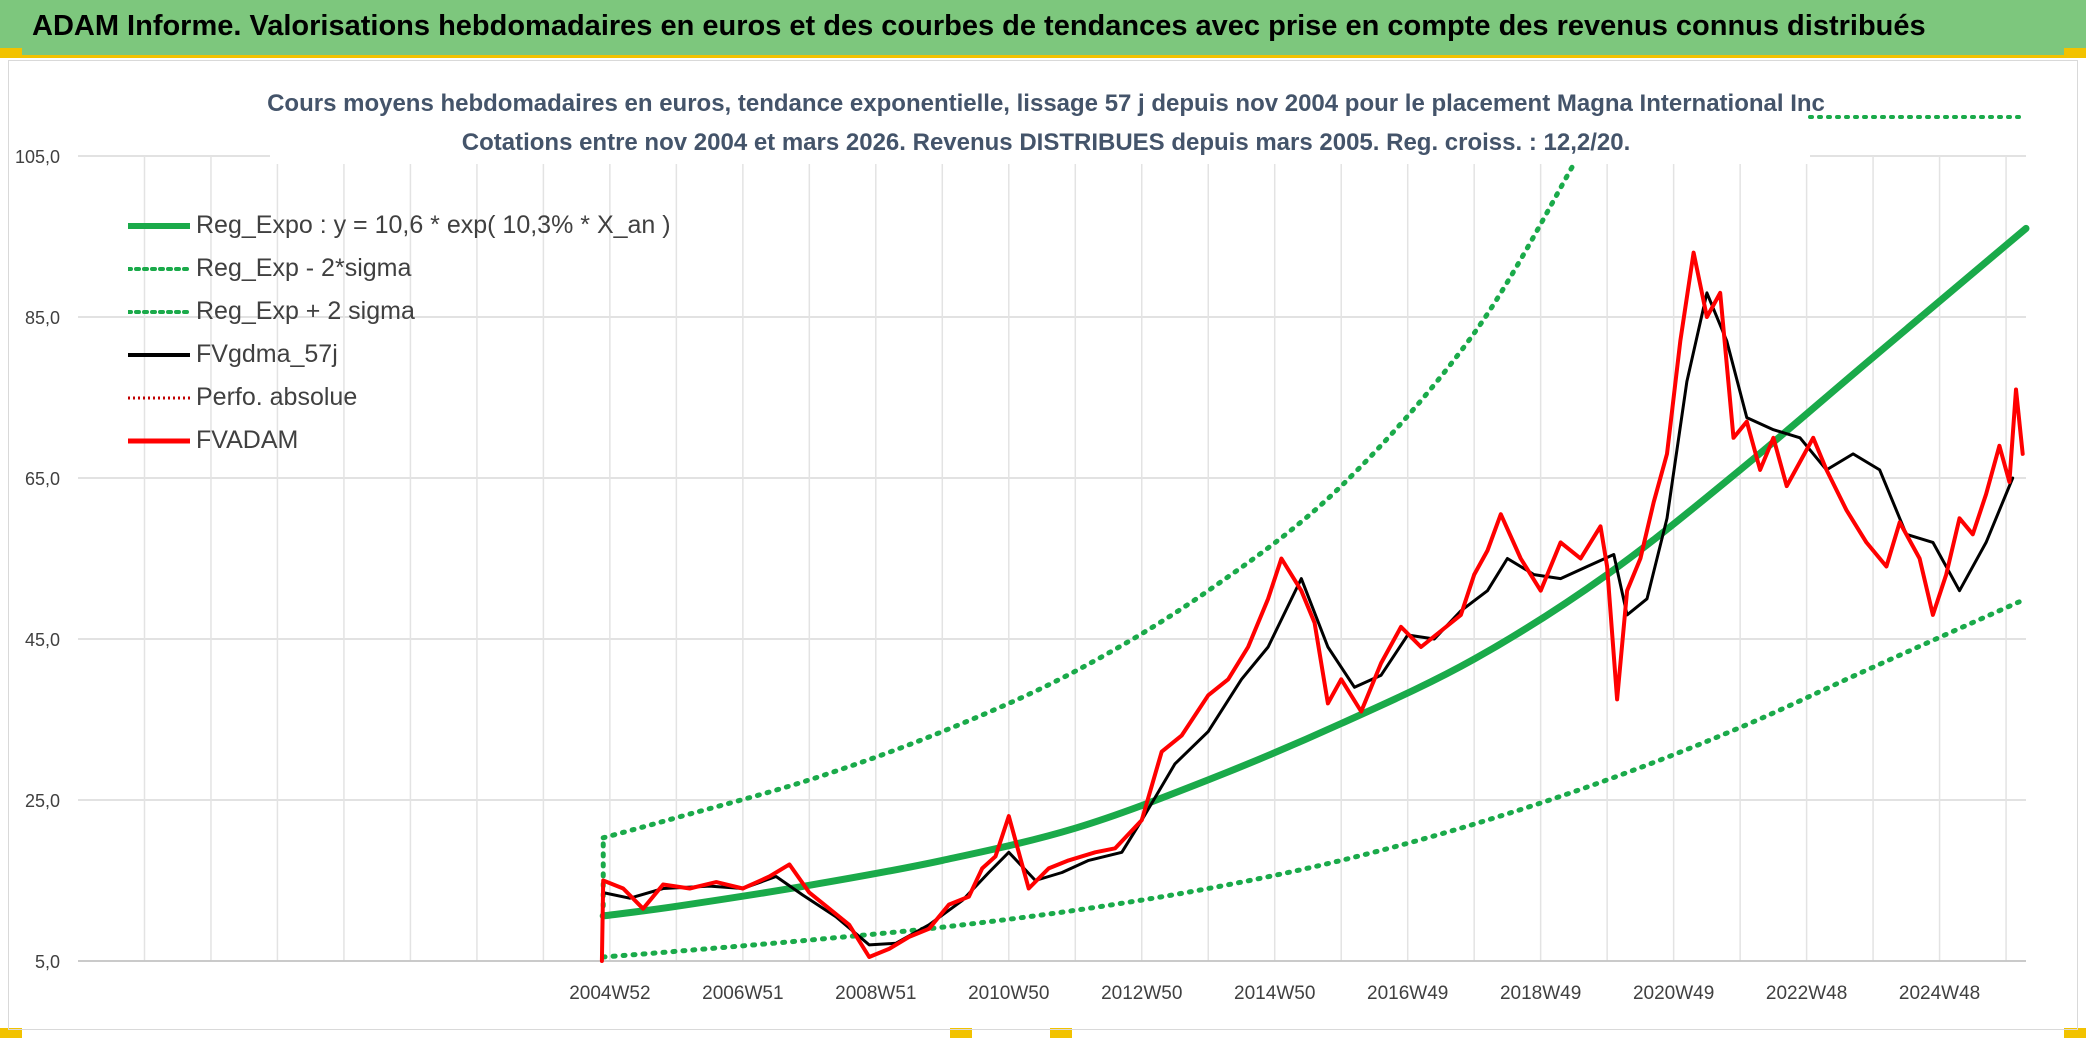  What do you see at coordinates (875, 993) in the screenshot?
I see `x-tick-label: 2008W51` at bounding box center [875, 993].